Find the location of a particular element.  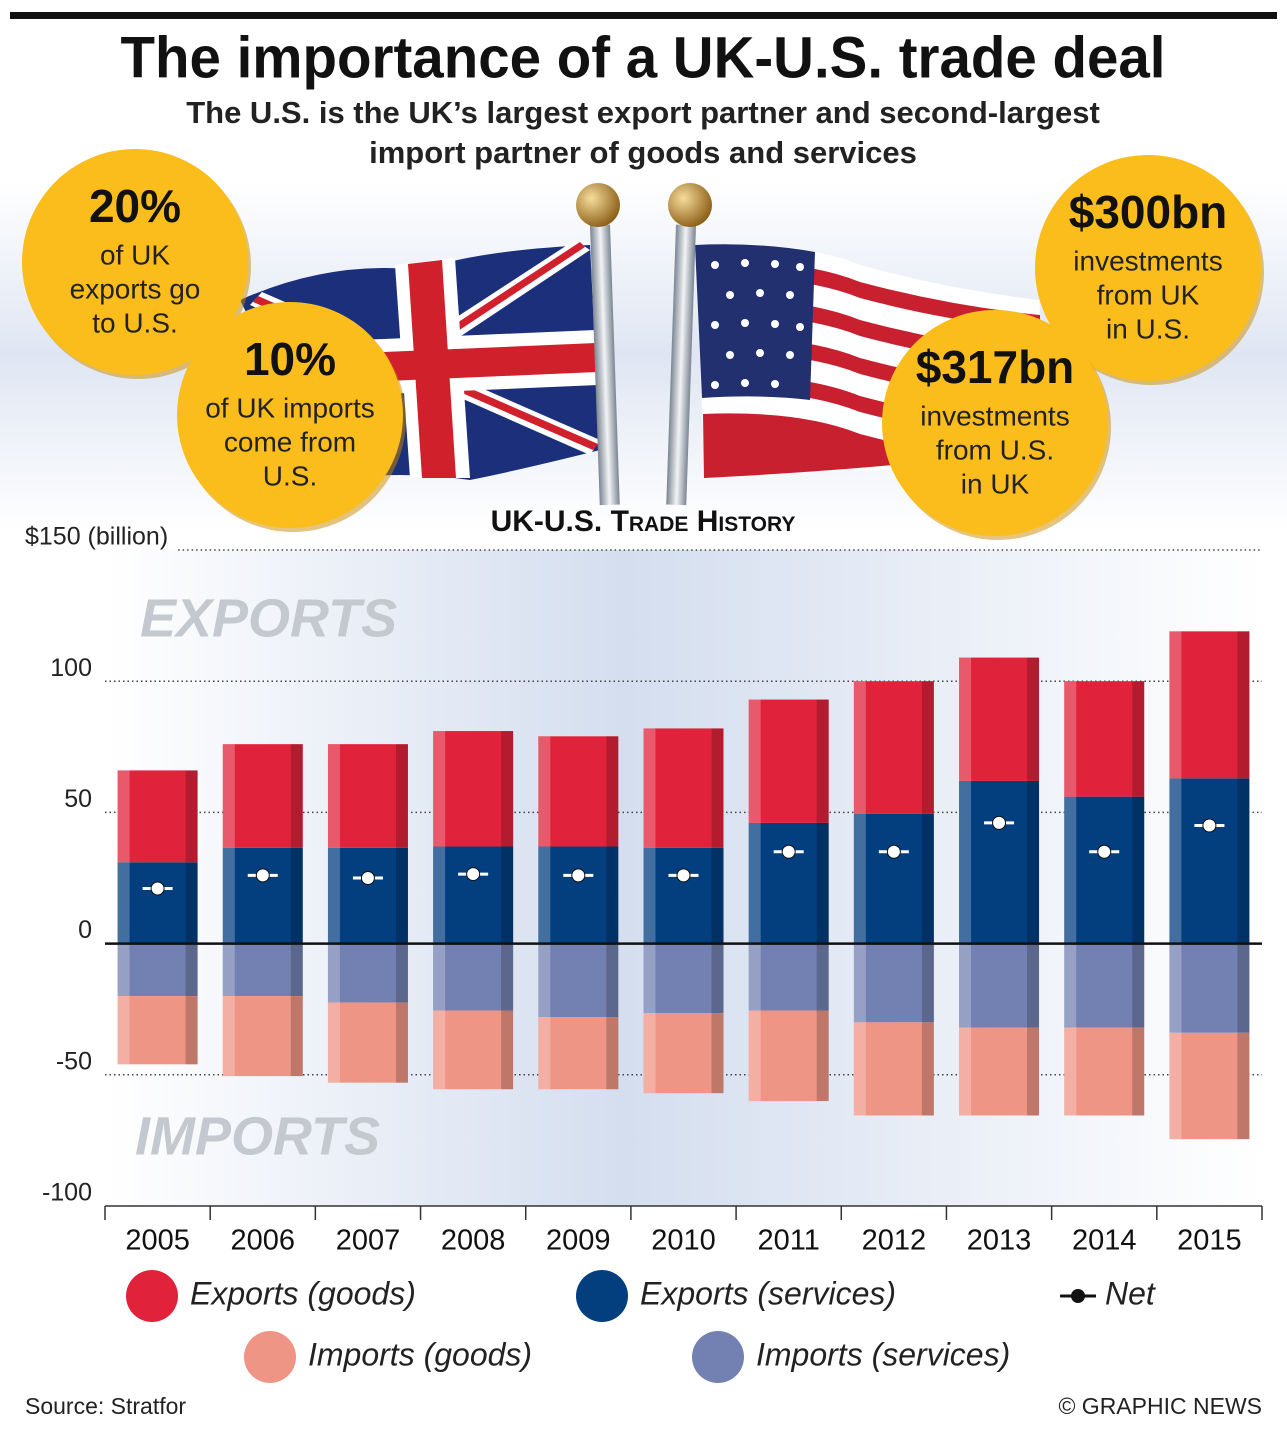

source: Source: Stratfor is located at coordinates (105, 1406).